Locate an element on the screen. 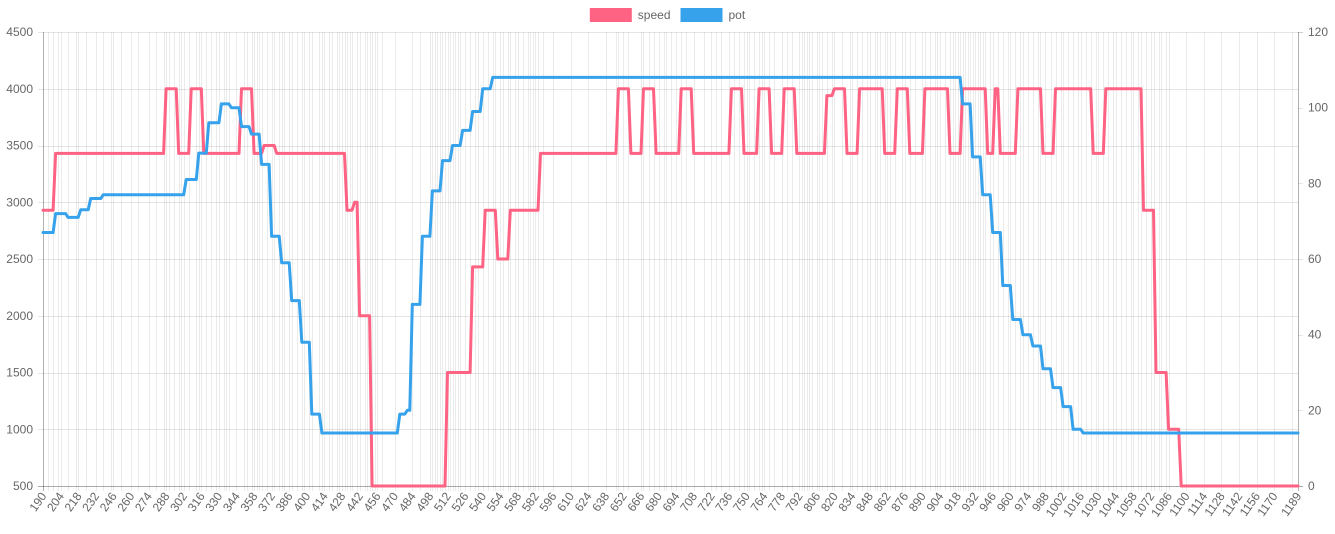 The width and height of the screenshot is (1335, 534). y-right-tick-label: 0 is located at coordinates (1311, 486).